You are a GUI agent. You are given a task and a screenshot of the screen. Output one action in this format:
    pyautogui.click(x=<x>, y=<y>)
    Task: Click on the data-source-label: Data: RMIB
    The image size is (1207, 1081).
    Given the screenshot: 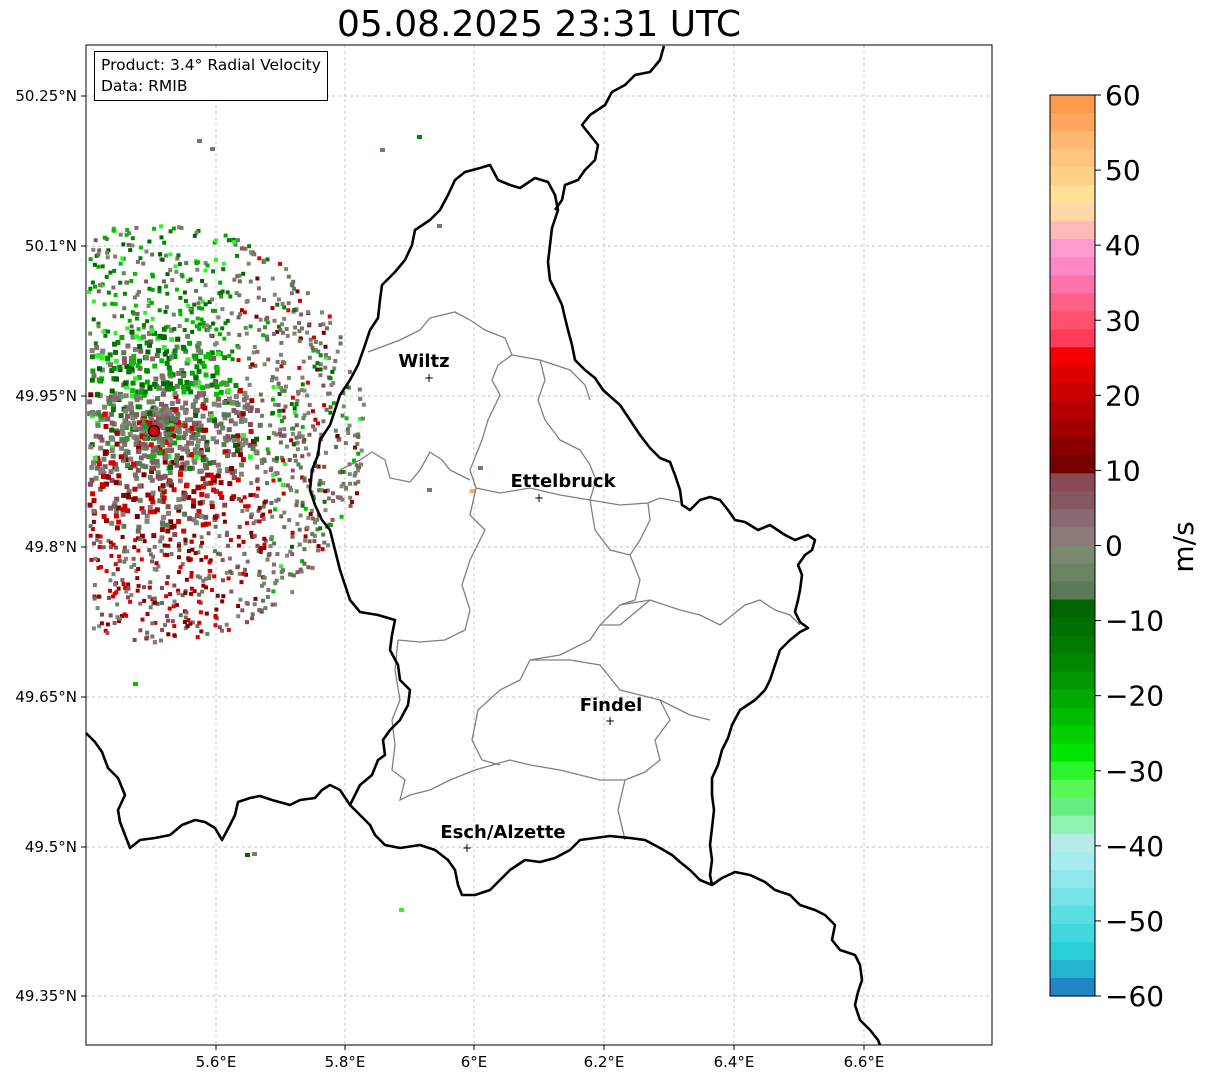 What is the action you would take?
    pyautogui.click(x=144, y=86)
    